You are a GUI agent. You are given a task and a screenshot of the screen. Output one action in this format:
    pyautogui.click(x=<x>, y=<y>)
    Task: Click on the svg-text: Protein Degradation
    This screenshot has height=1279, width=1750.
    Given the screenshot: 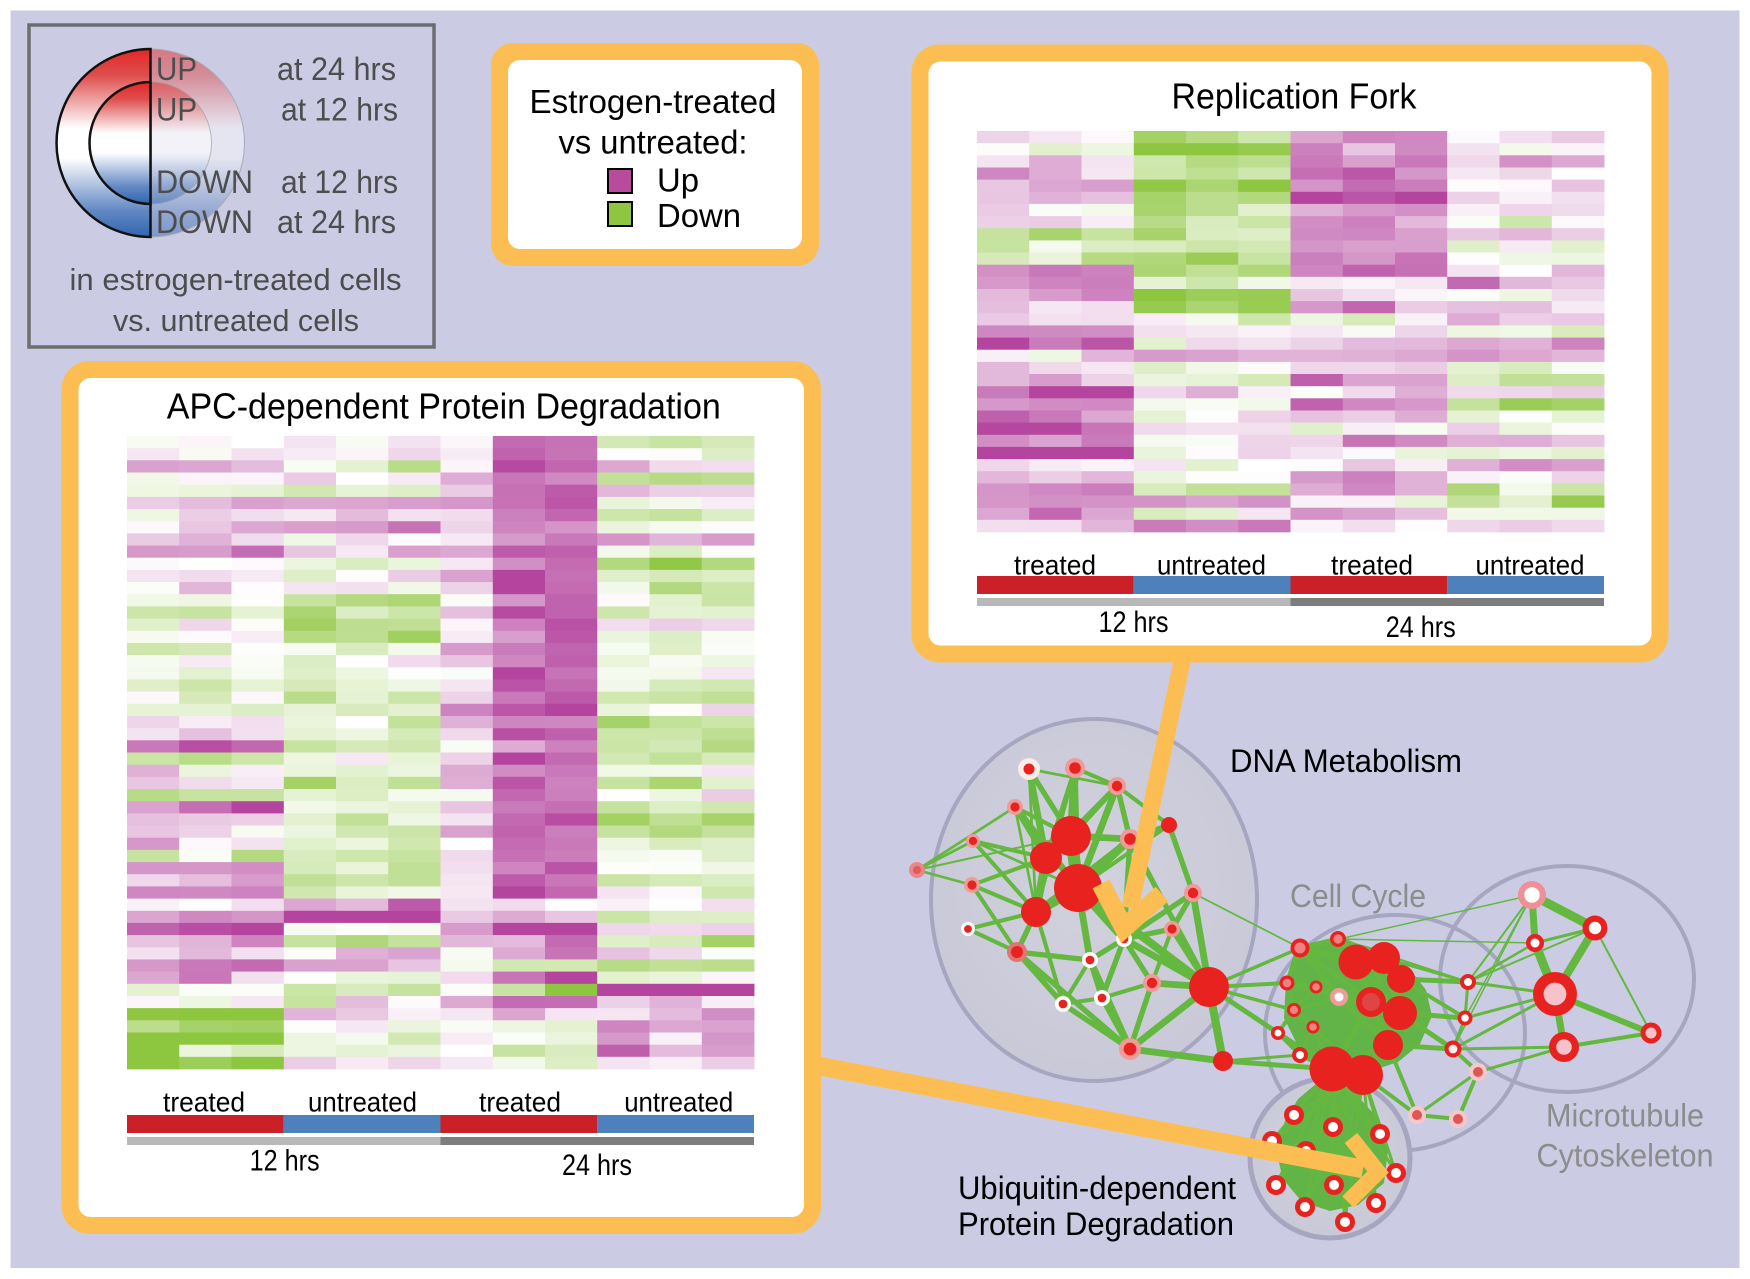 What is the action you would take?
    pyautogui.click(x=1096, y=1224)
    